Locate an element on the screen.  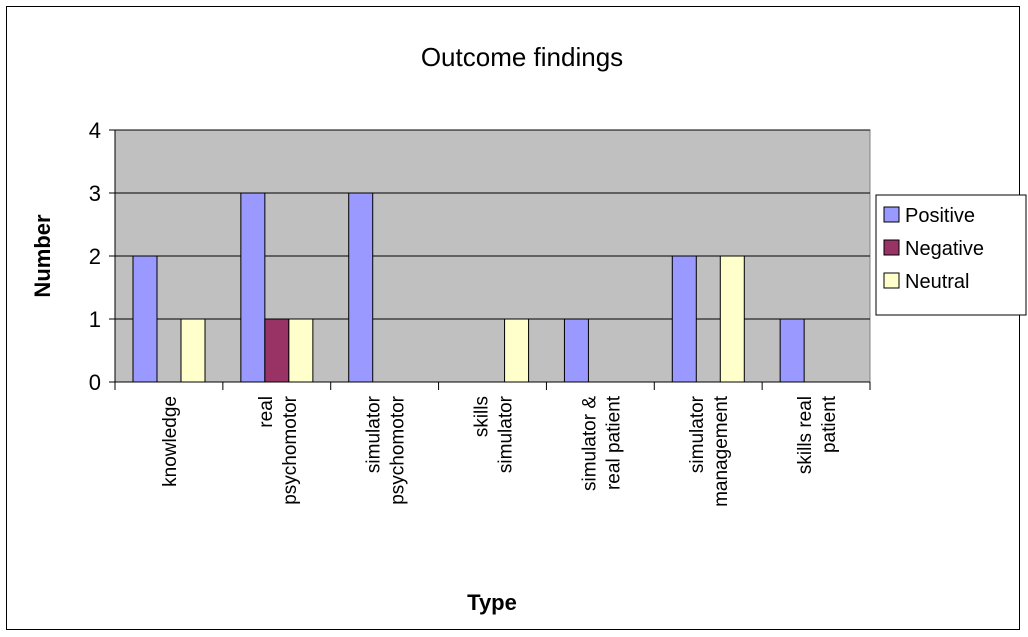
y-tick-label: 0 is located at coordinates (95, 382).